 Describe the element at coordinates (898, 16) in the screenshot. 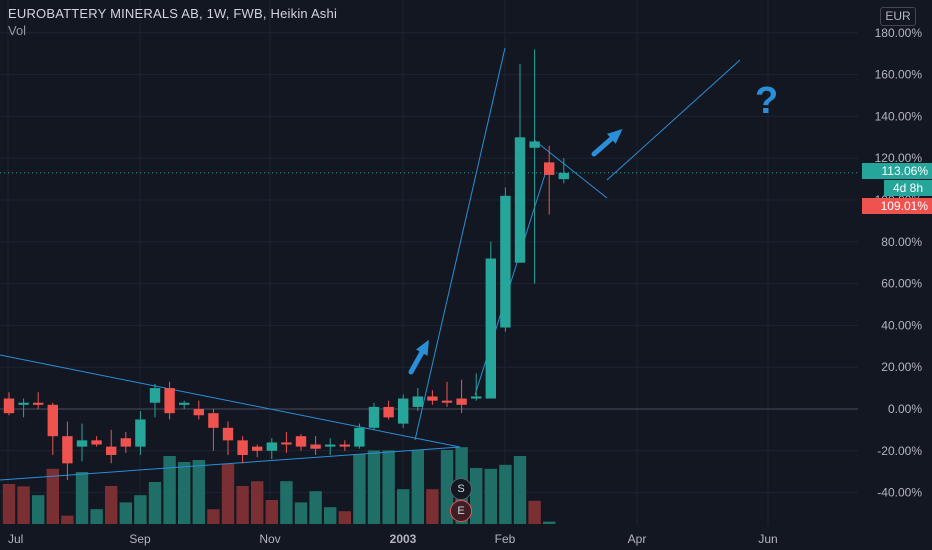

I see `currency-selector: EUR` at that location.